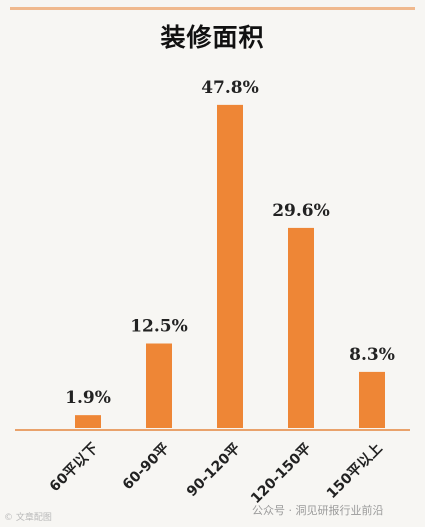 The height and width of the screenshot is (527, 425). Describe the element at coordinates (159, 327) in the screenshot. I see `data-label: 12.5%` at that location.